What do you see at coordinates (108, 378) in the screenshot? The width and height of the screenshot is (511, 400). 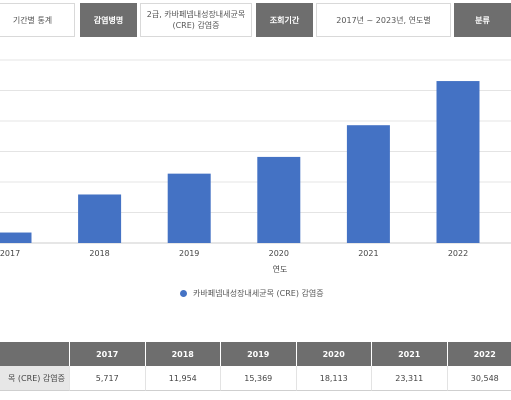 I see `table-cell-2017: 5,717` at bounding box center [108, 378].